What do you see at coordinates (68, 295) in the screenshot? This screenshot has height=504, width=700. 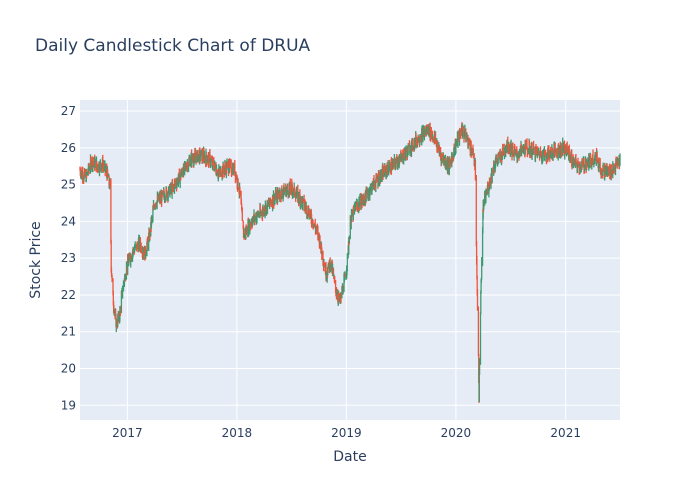 I see `y-tick-label: 22` at bounding box center [68, 295].